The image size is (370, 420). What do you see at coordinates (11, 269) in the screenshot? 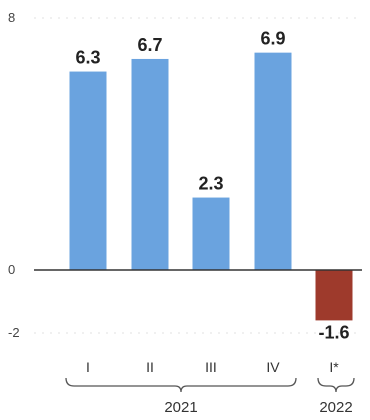
I see `y-tick-label: 0` at bounding box center [11, 269].